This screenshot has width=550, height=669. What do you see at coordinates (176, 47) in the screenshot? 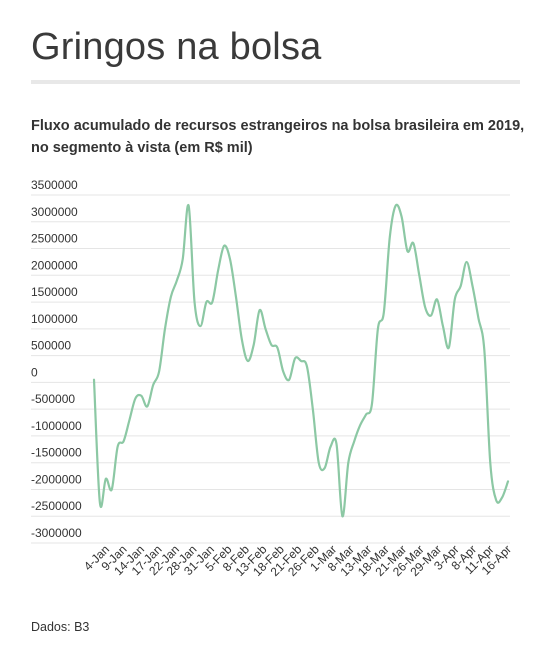
I see `page-title: Gringos na bolsa` at bounding box center [176, 47].